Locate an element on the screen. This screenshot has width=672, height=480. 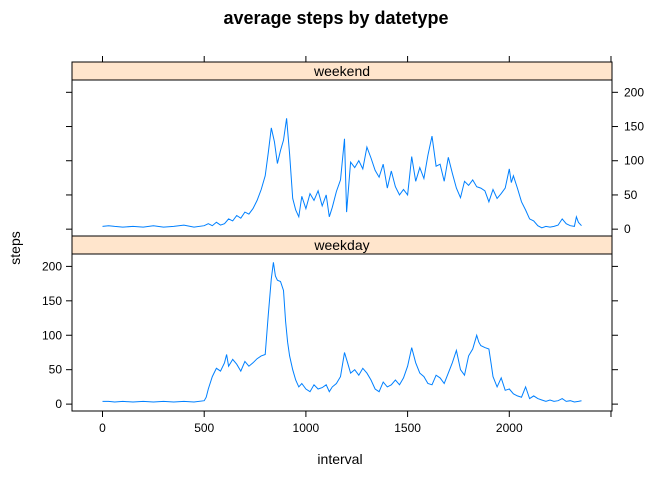
chart-title: average steps by datetype is located at coordinates (335, 18).